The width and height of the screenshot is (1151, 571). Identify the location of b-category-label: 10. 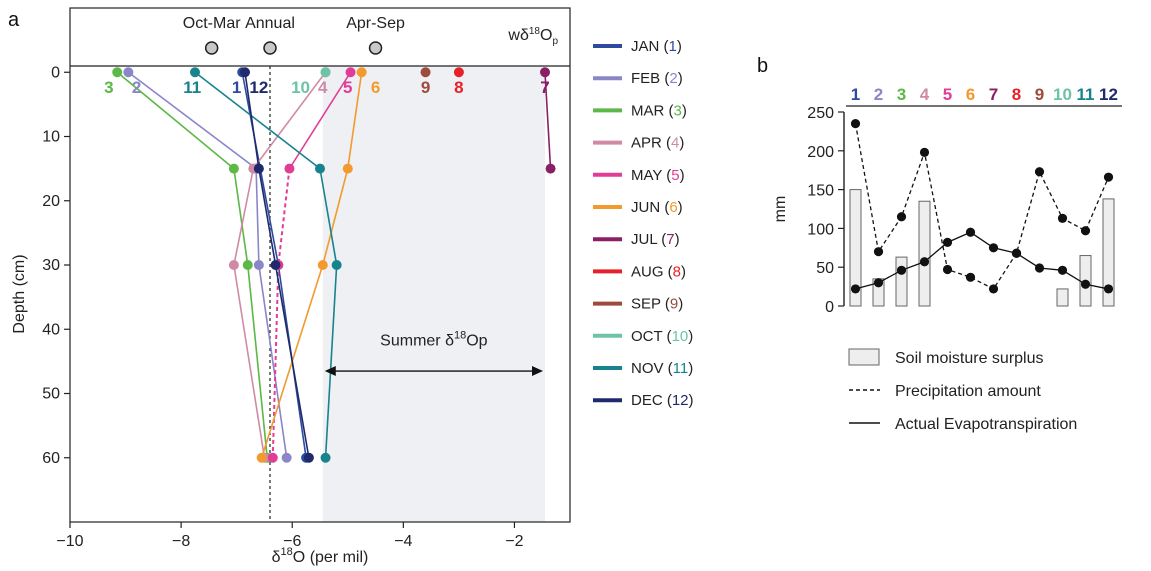
(1062, 94).